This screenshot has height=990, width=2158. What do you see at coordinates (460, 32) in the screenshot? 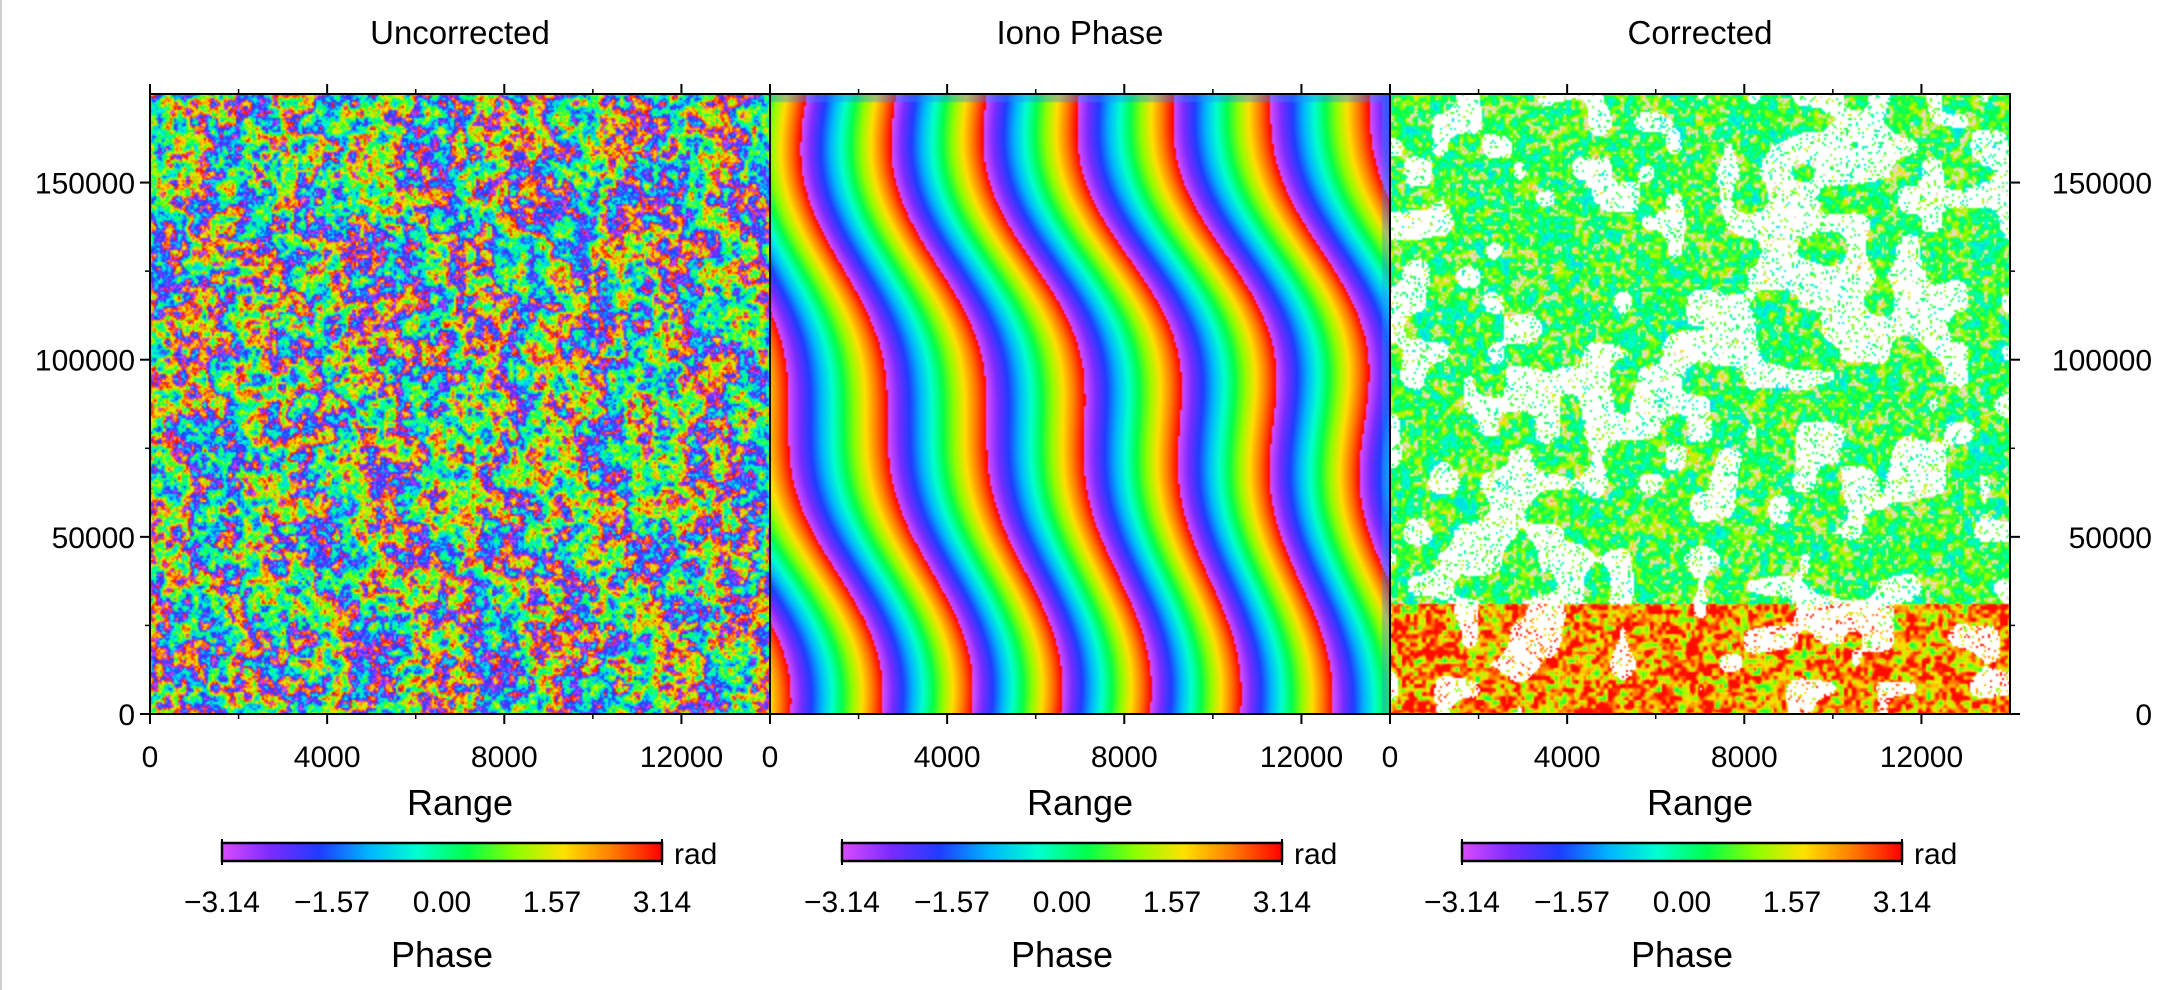
I see `panel-title: Uncorrected` at bounding box center [460, 32].